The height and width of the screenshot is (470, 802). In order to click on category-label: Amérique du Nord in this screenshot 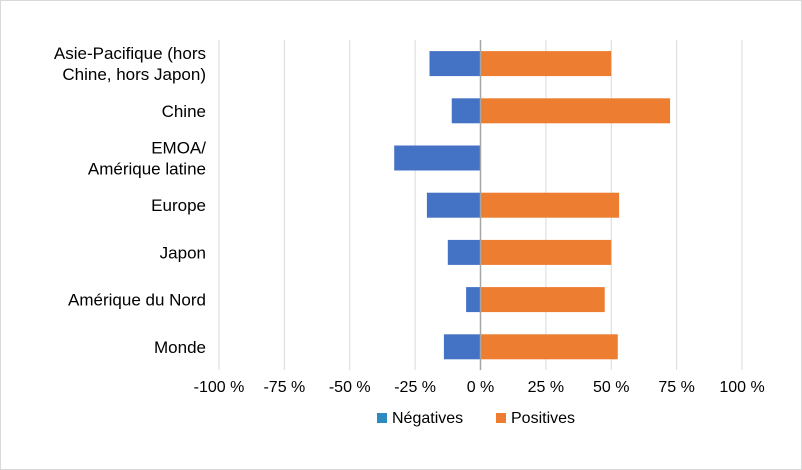, I will do `click(137, 300)`.